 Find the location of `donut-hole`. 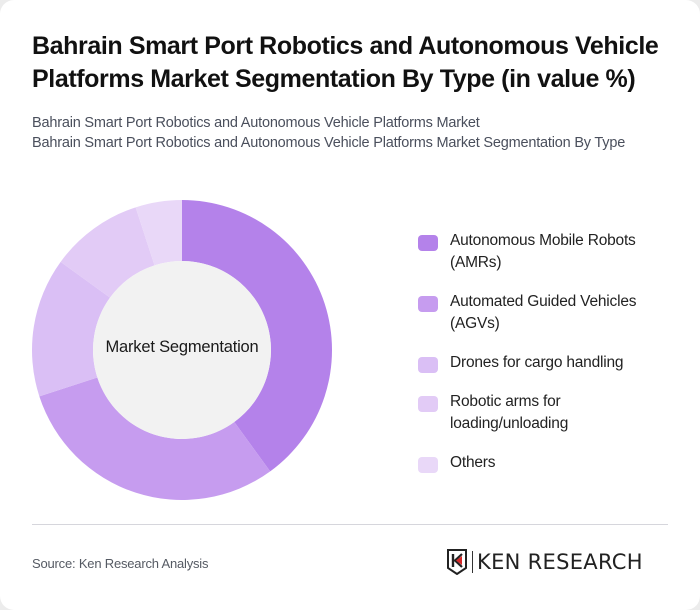

donut-hole is located at coordinates (182, 350).